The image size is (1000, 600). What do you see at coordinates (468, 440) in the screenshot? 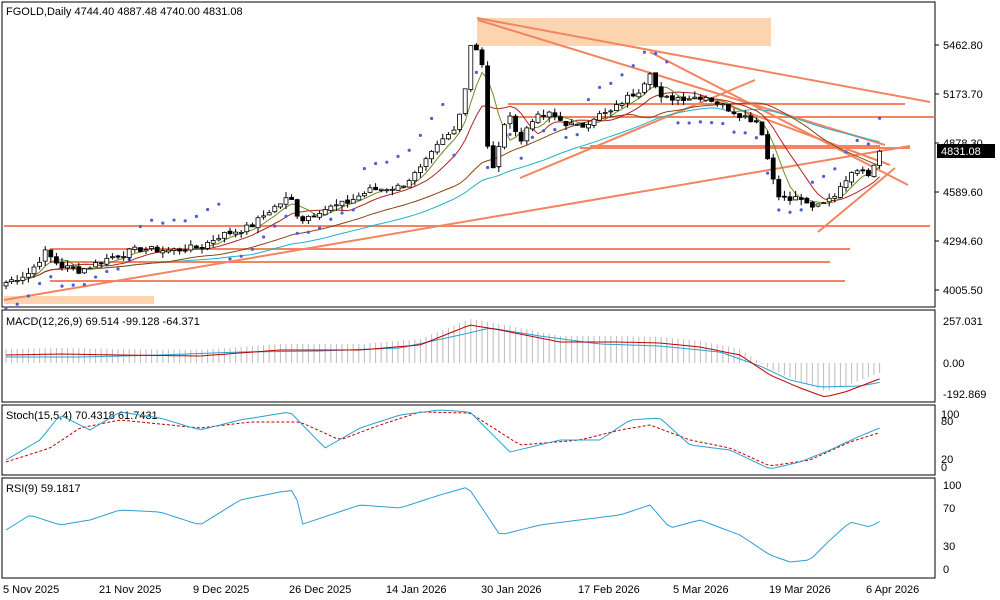
I see `stoch-panel` at bounding box center [468, 440].